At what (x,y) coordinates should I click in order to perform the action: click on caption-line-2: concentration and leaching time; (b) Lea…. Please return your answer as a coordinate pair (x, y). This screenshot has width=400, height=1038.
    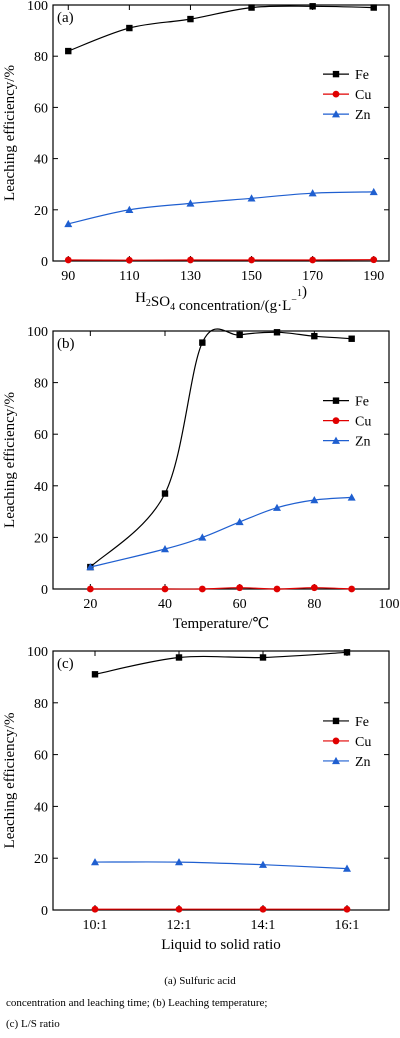
    Looking at the image, I should click on (137, 1003).